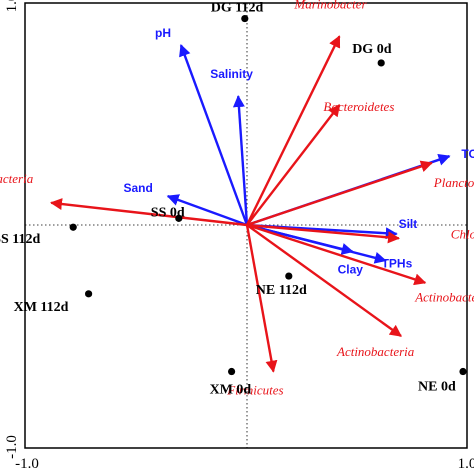  Describe the element at coordinates (41, 307) in the screenshot. I see `sample-label-xm-112d: XM 112d` at that location.